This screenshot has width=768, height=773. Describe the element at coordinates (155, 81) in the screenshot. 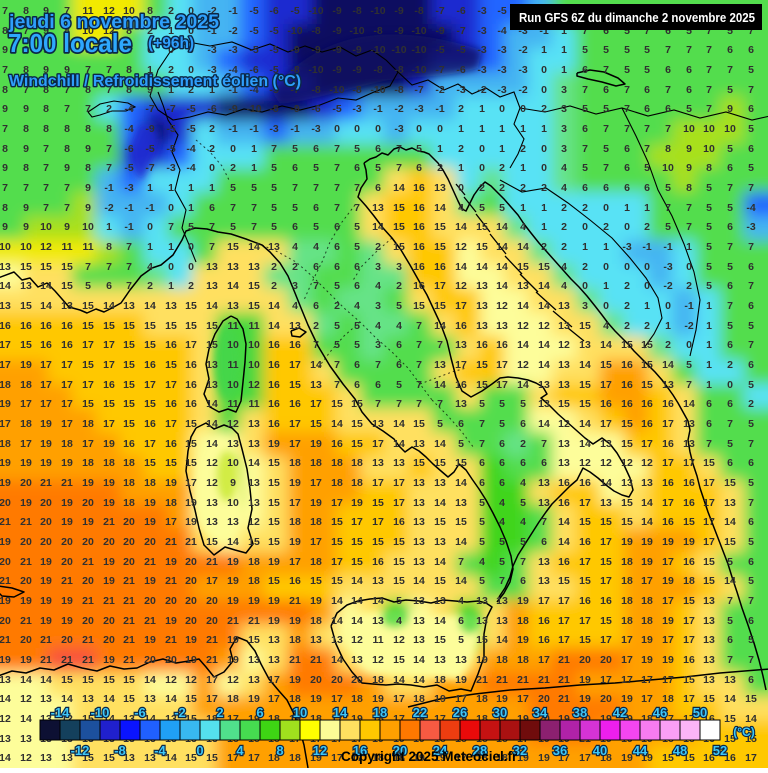

I see `svg-text:Windchill / Refroidissement éo: Windchill / Refroidissement éolien (°C)` at that location.